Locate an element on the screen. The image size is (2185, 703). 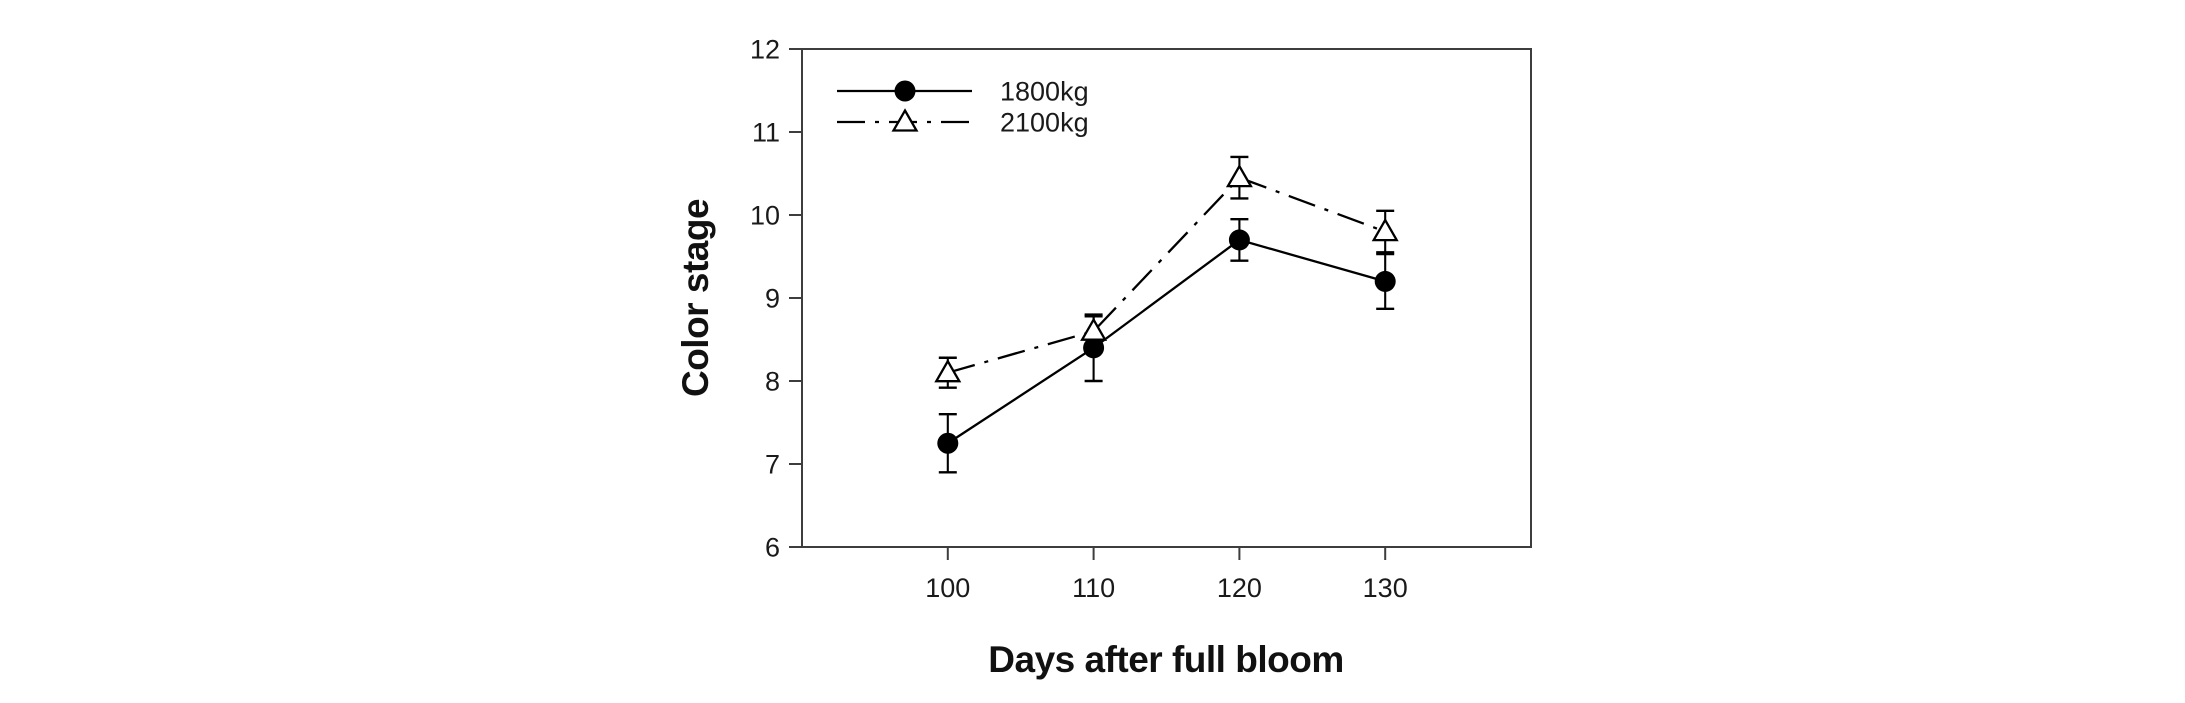
legend-marker-2100kg is located at coordinates (905, 120).